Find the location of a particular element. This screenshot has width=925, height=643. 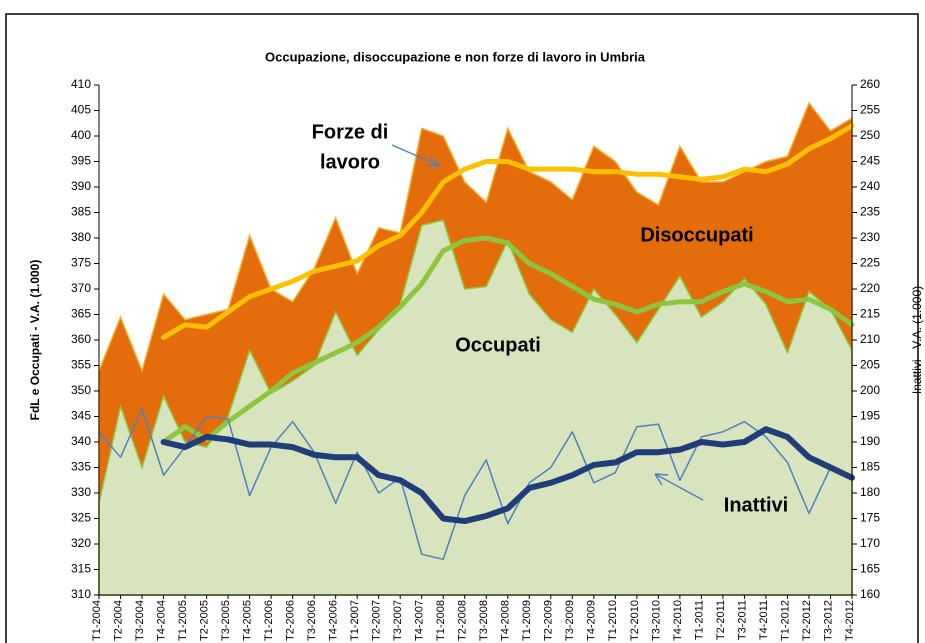

x-tick-label: T4-2007 is located at coordinates (420, 620).